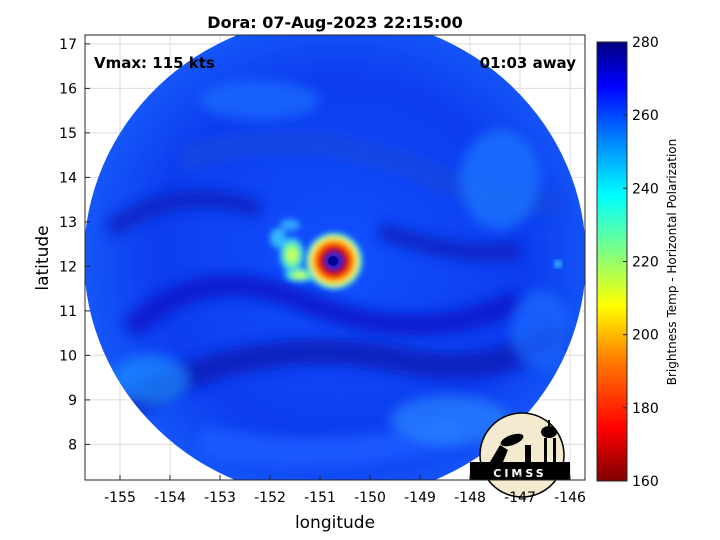  I want to click on colorbar-ticks: 160 180 200 220 240 260 280, so click(641, 262).